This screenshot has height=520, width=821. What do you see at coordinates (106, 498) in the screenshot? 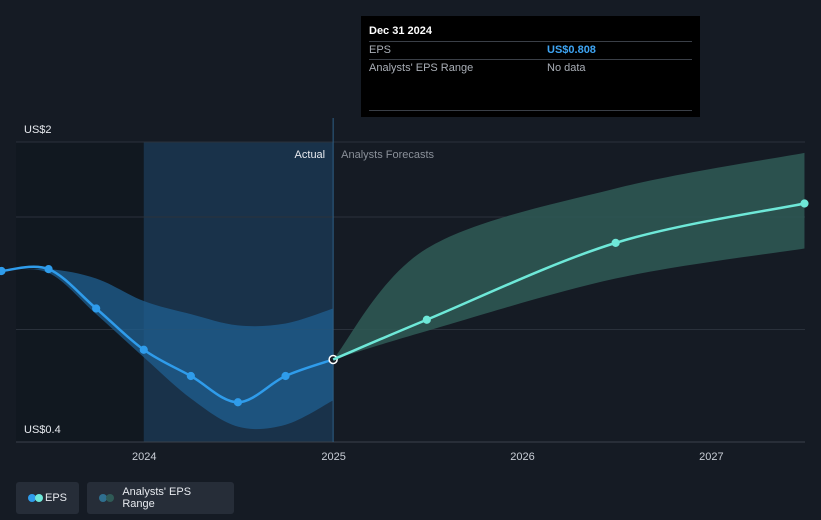
I see `range-legend-icon` at bounding box center [106, 498].